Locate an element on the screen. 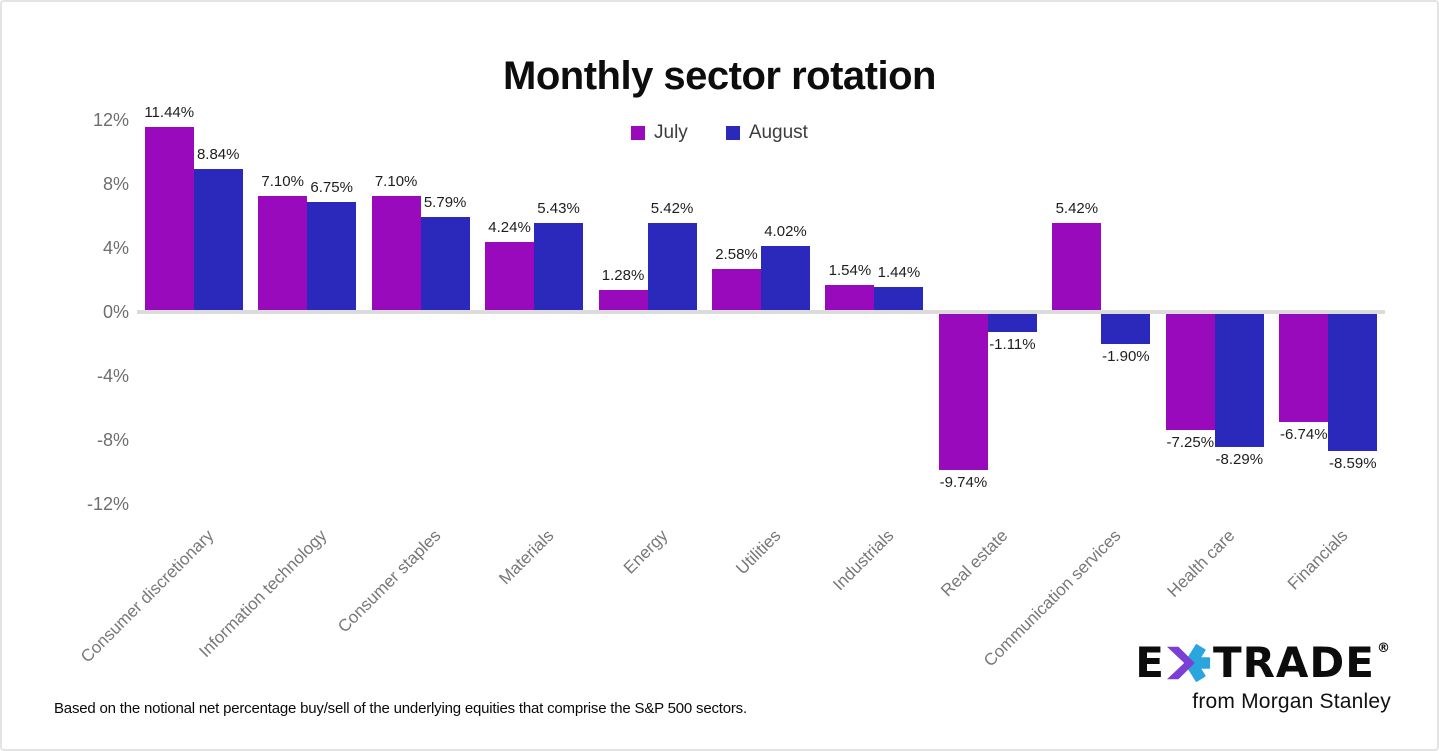 The image size is (1439, 751). x-category-label: Energy is located at coordinates (645, 552).